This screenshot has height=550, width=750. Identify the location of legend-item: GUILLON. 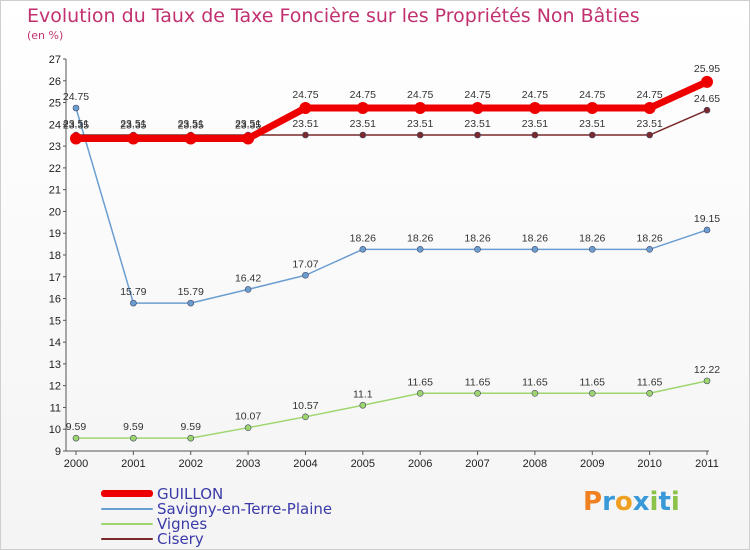
(216, 493).